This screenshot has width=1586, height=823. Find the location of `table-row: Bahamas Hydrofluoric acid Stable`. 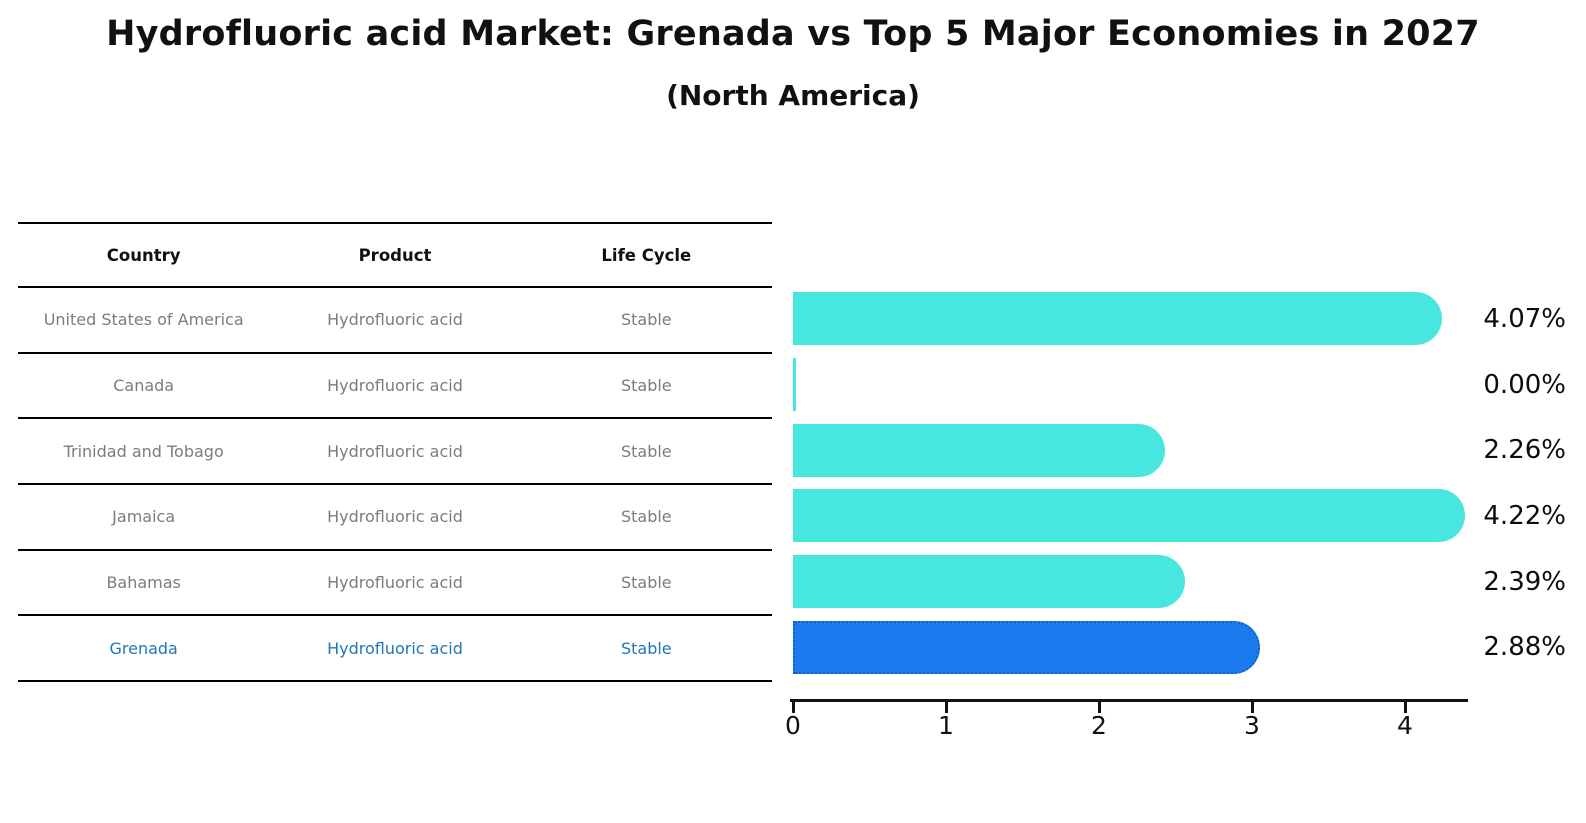

table-row: Bahamas Hydrofluoric acid Stable is located at coordinates (395, 584).